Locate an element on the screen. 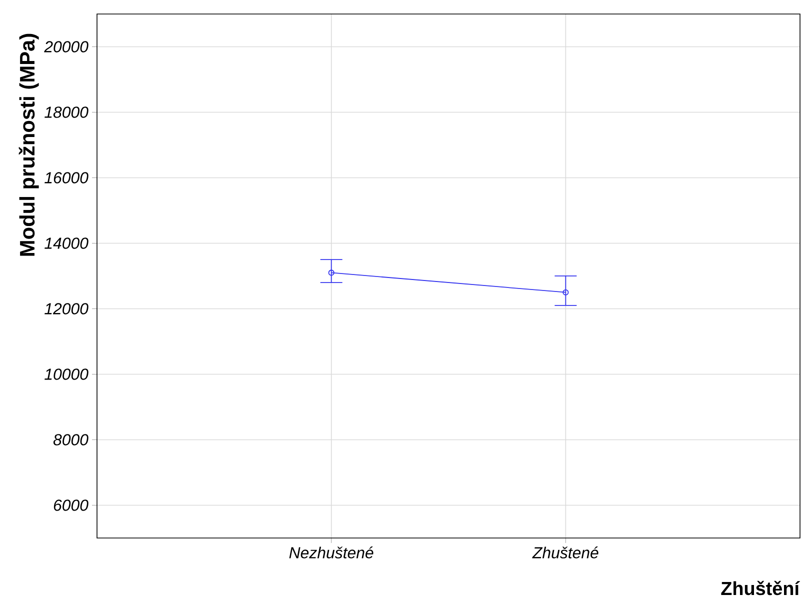 The height and width of the screenshot is (600, 804). y-tick-label: 8000 is located at coordinates (70, 440).